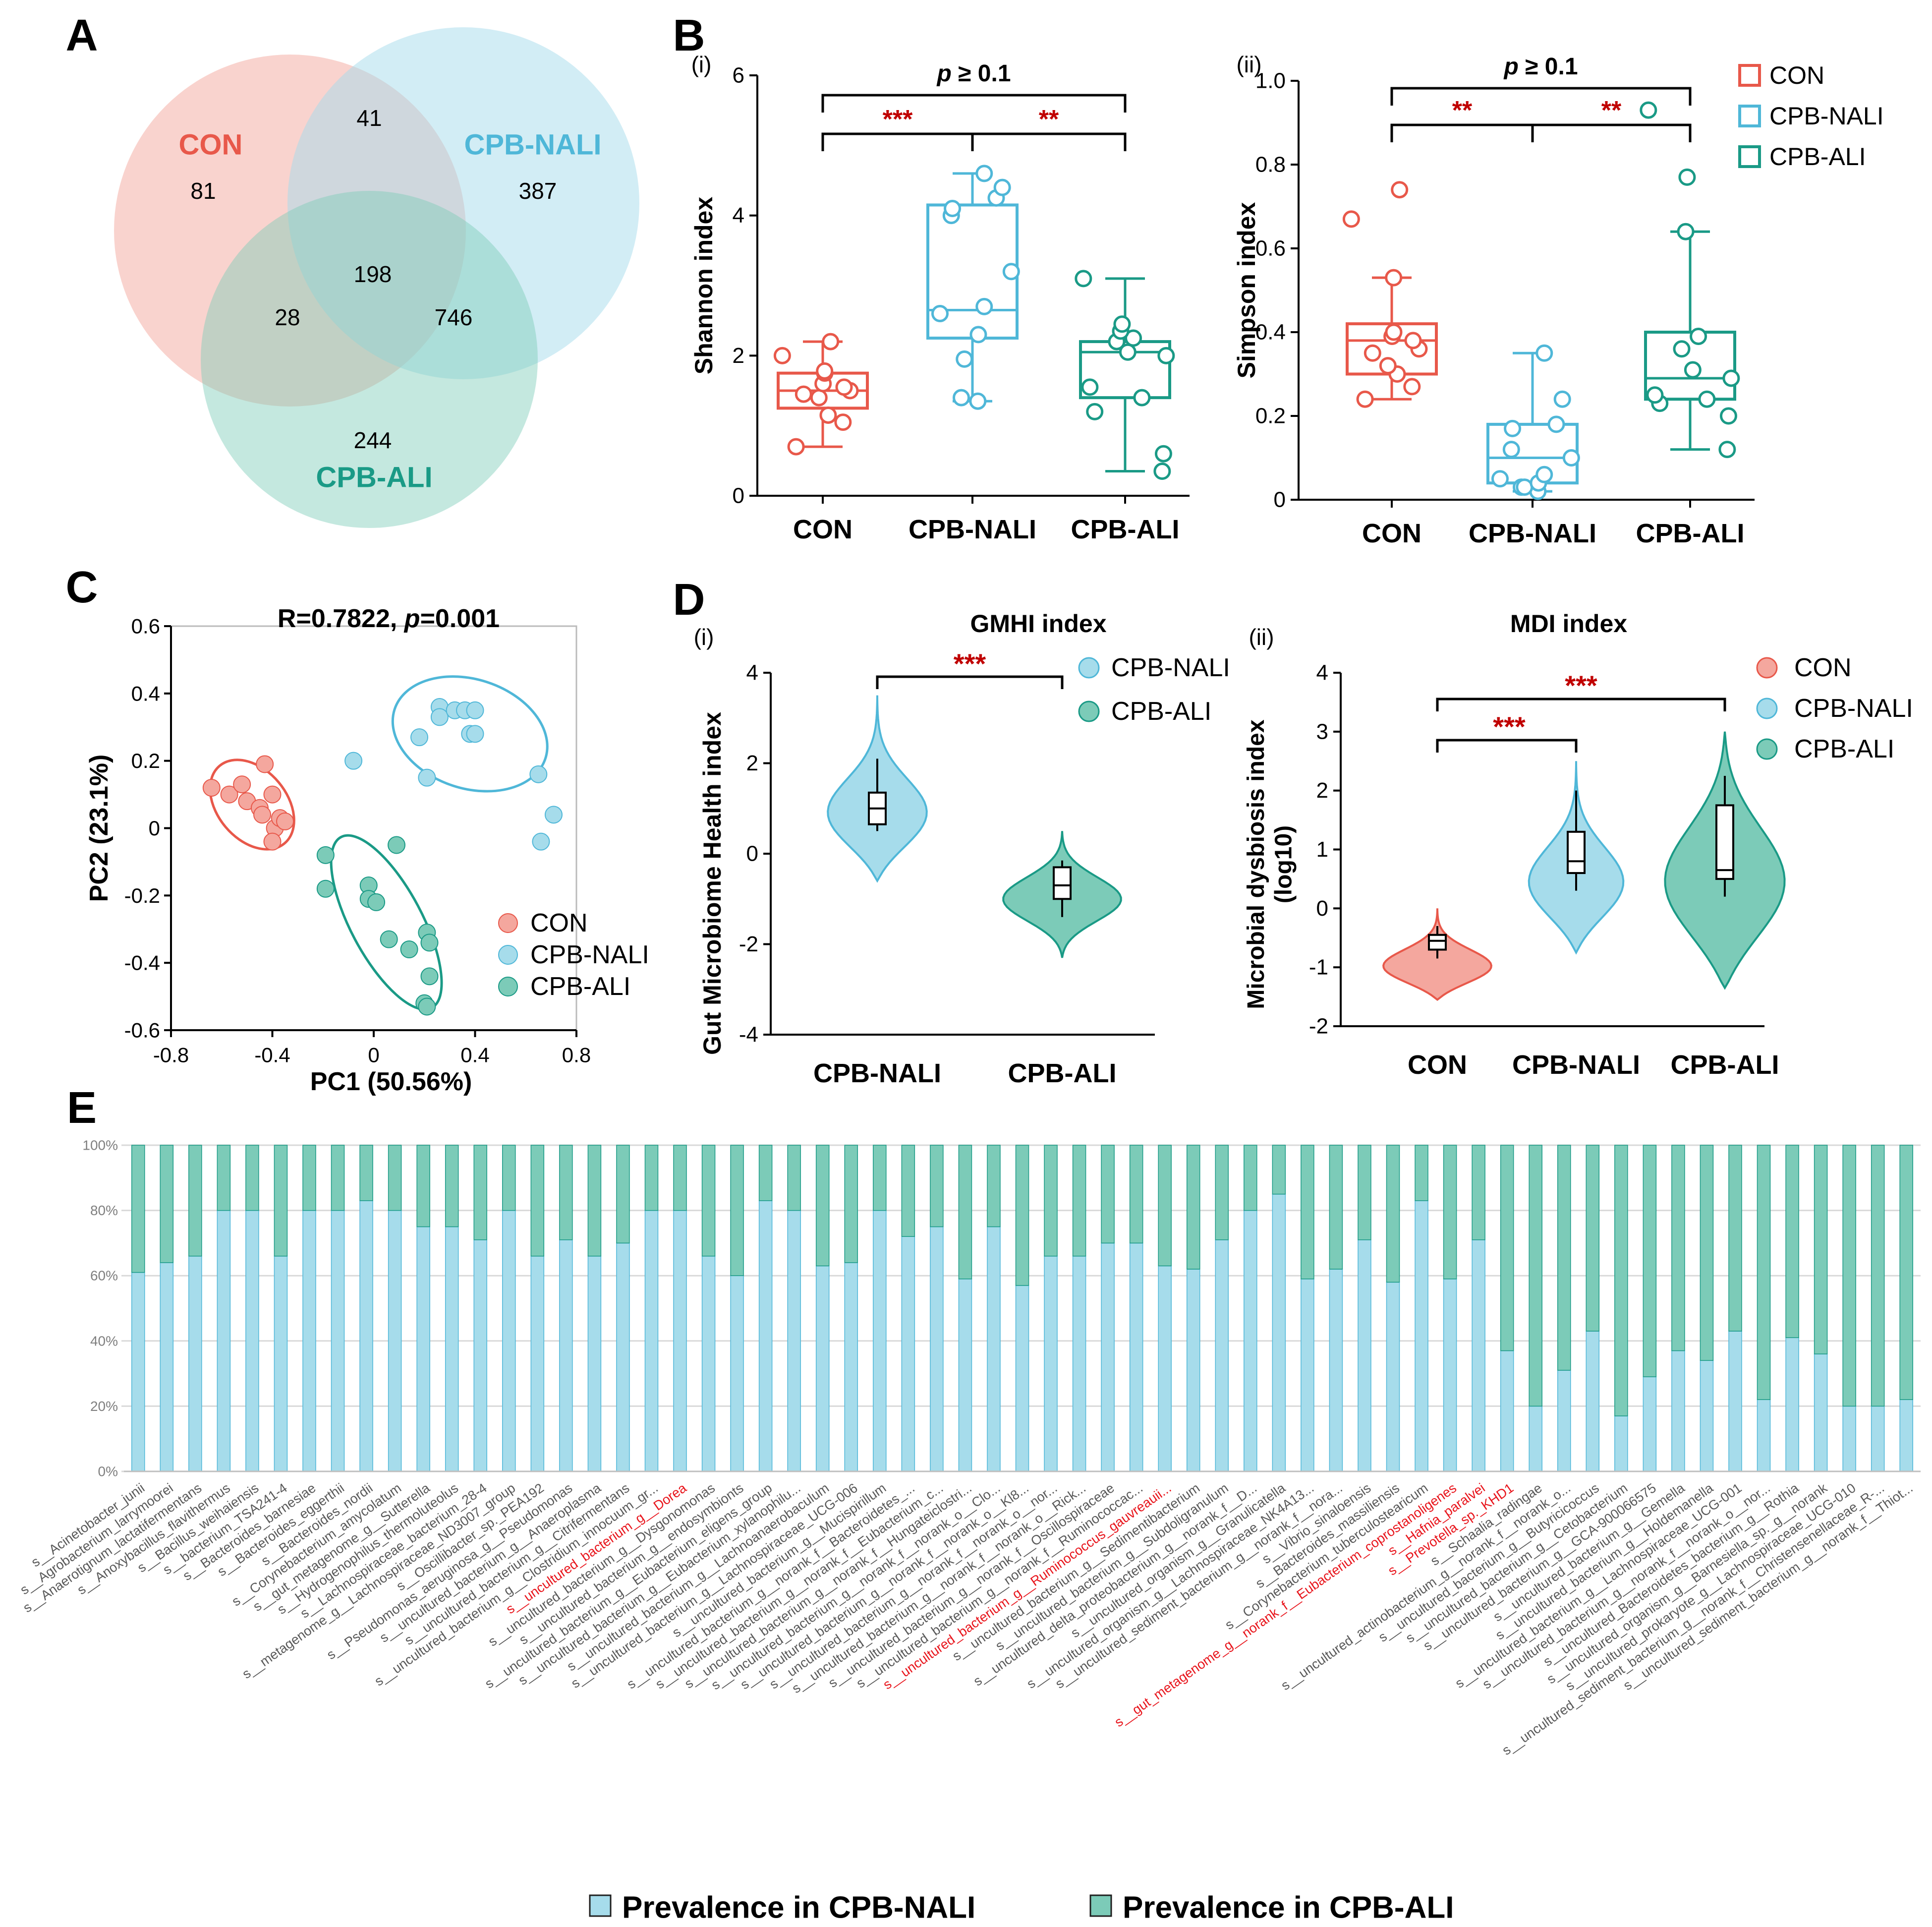  What do you see at coordinates (1611, 132) in the screenshot?
I see `bracket-right` at bounding box center [1611, 132].